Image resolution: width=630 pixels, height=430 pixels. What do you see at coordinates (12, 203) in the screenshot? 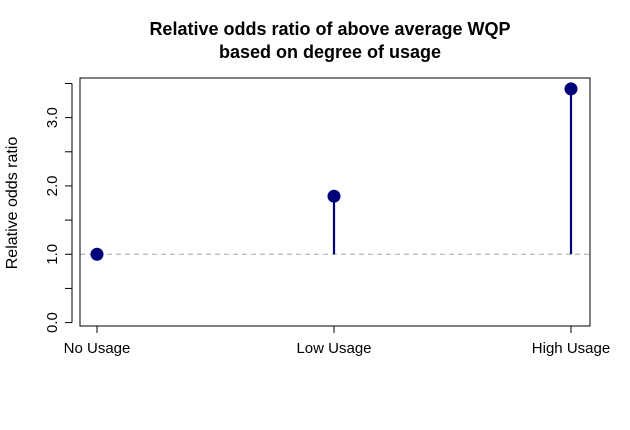
I see `y-axis-label: Relative odds ratio` at bounding box center [12, 203].